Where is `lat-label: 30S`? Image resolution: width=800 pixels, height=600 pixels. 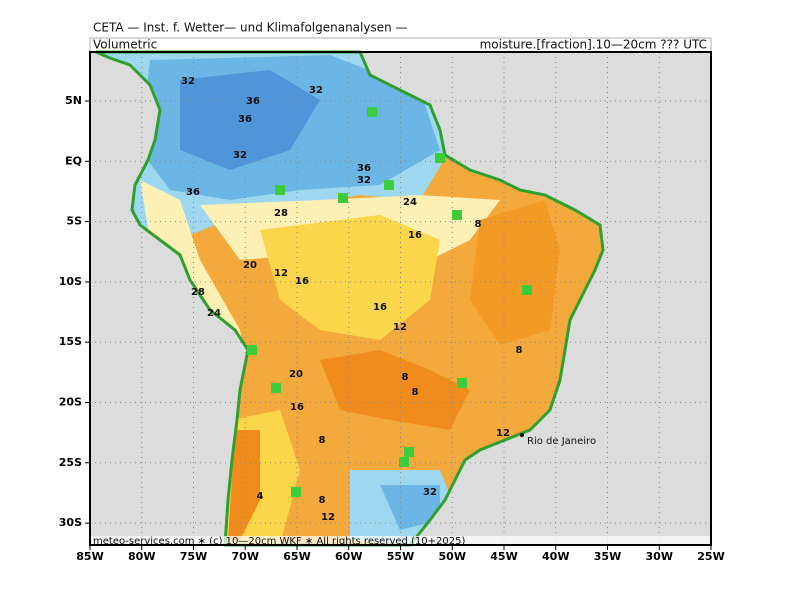 lat-label: 30S is located at coordinates (70, 522).